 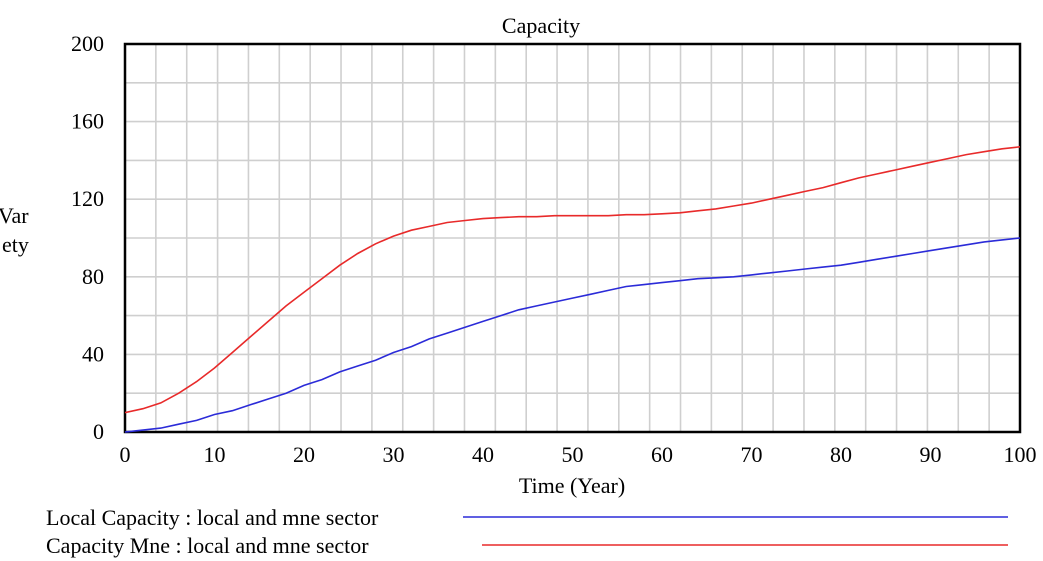 I want to click on x-tick-label: 40, so click(x=483, y=454).